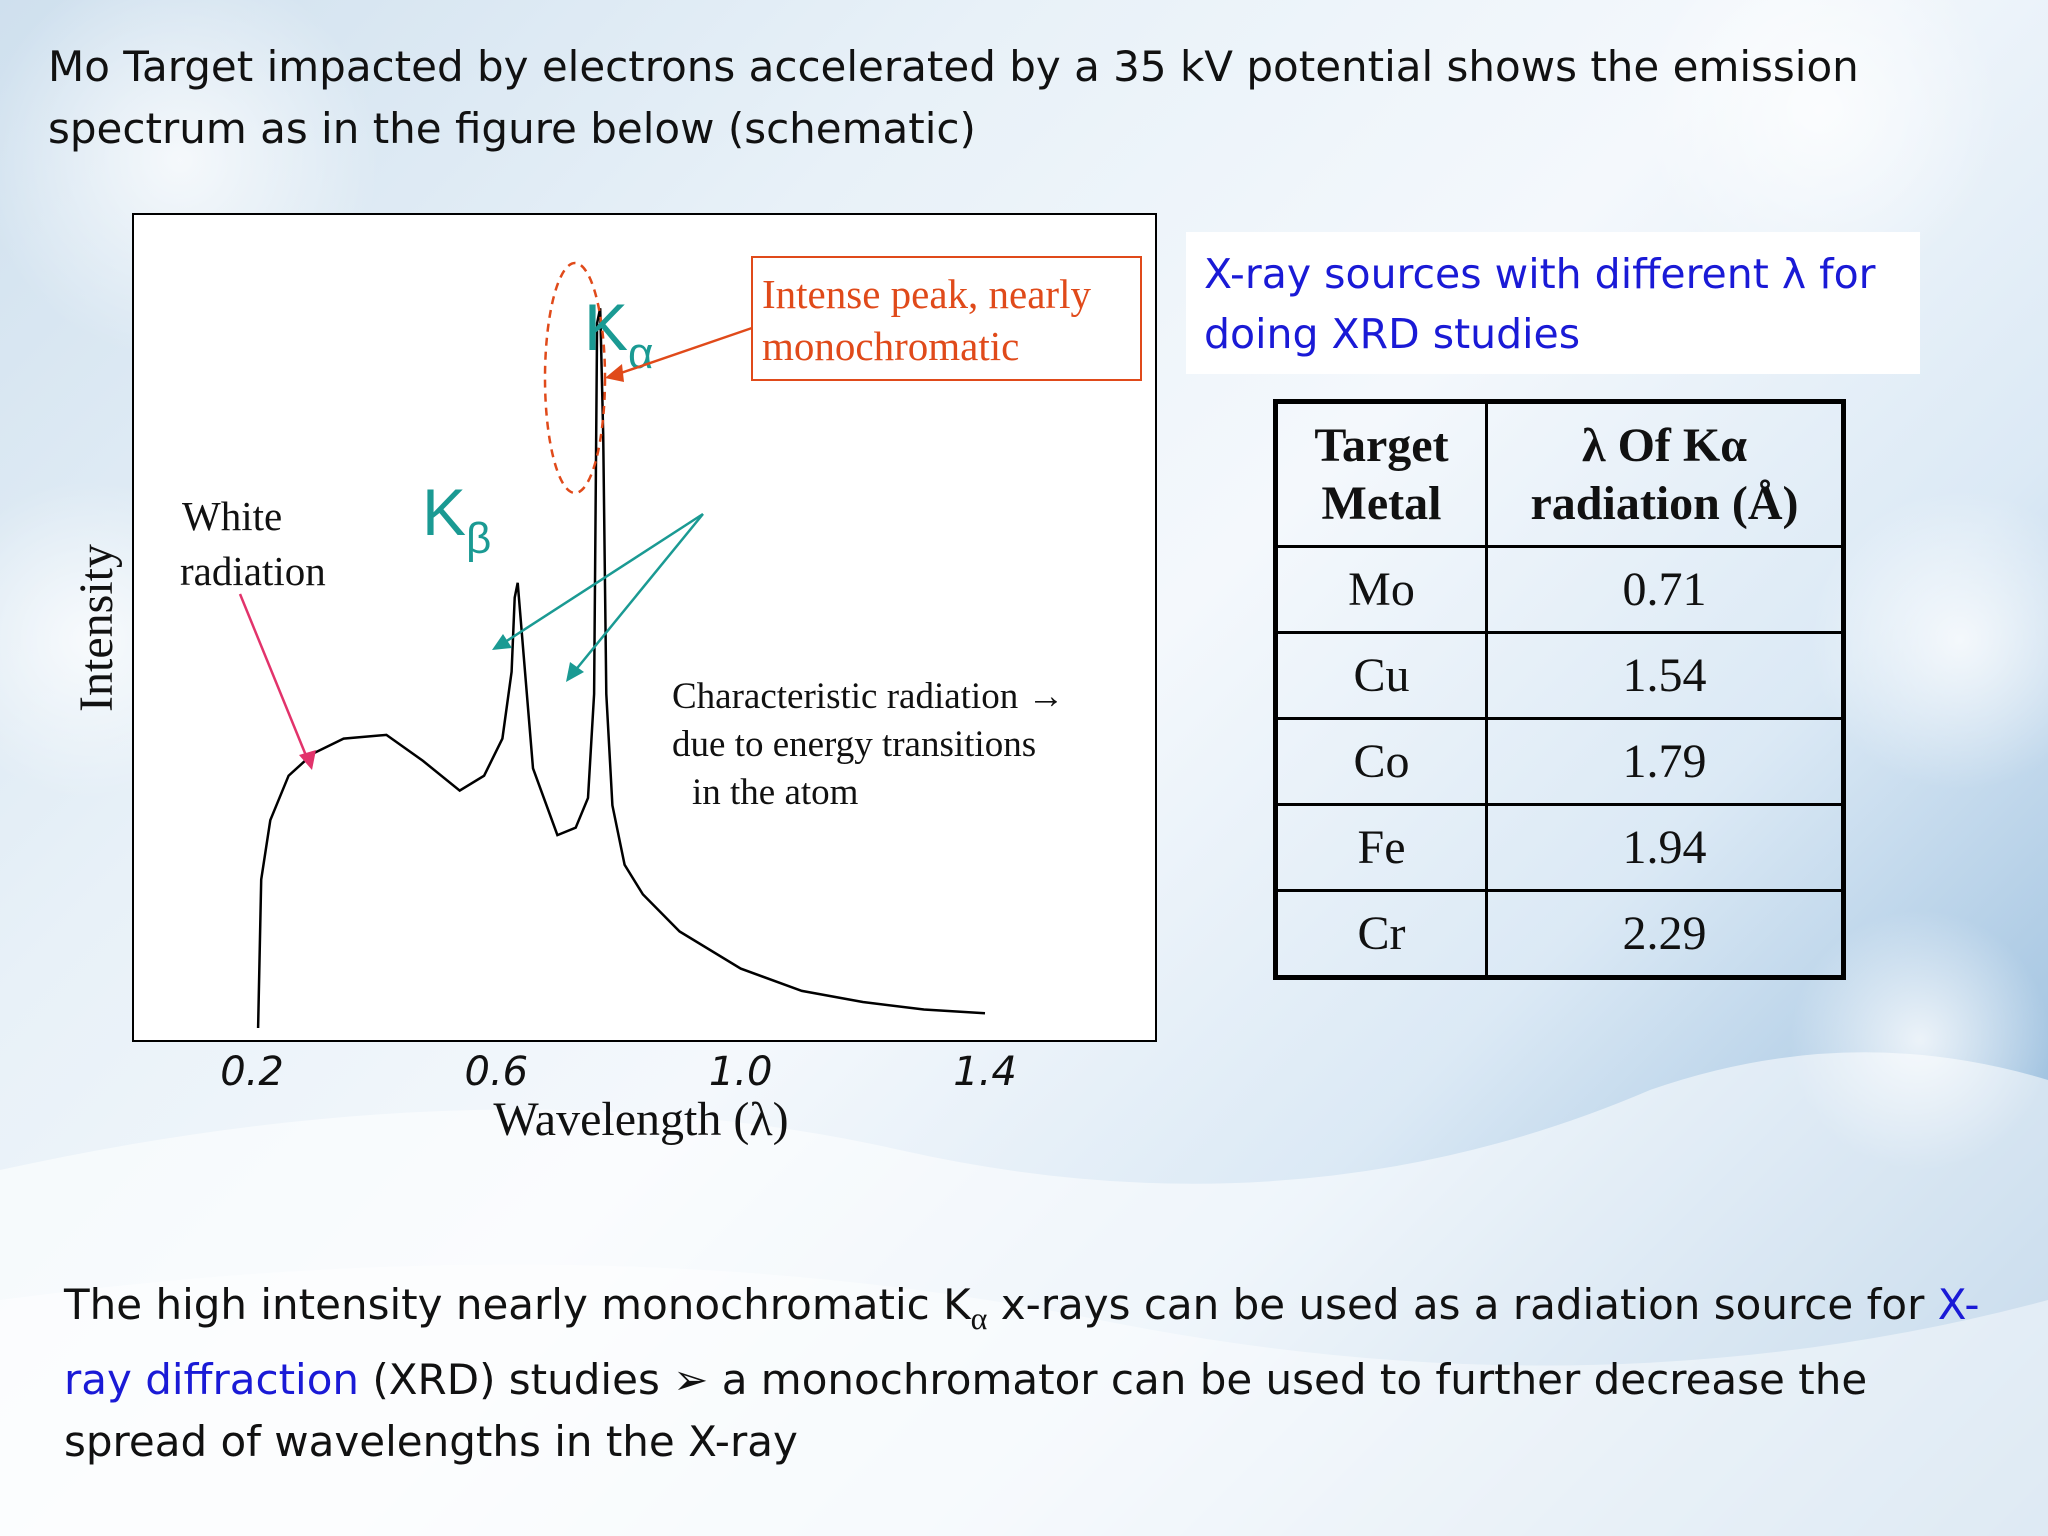 Image resolution: width=2048 pixels, height=1536 pixels. I want to click on table-row: Cr 2.29, so click(1559, 934).